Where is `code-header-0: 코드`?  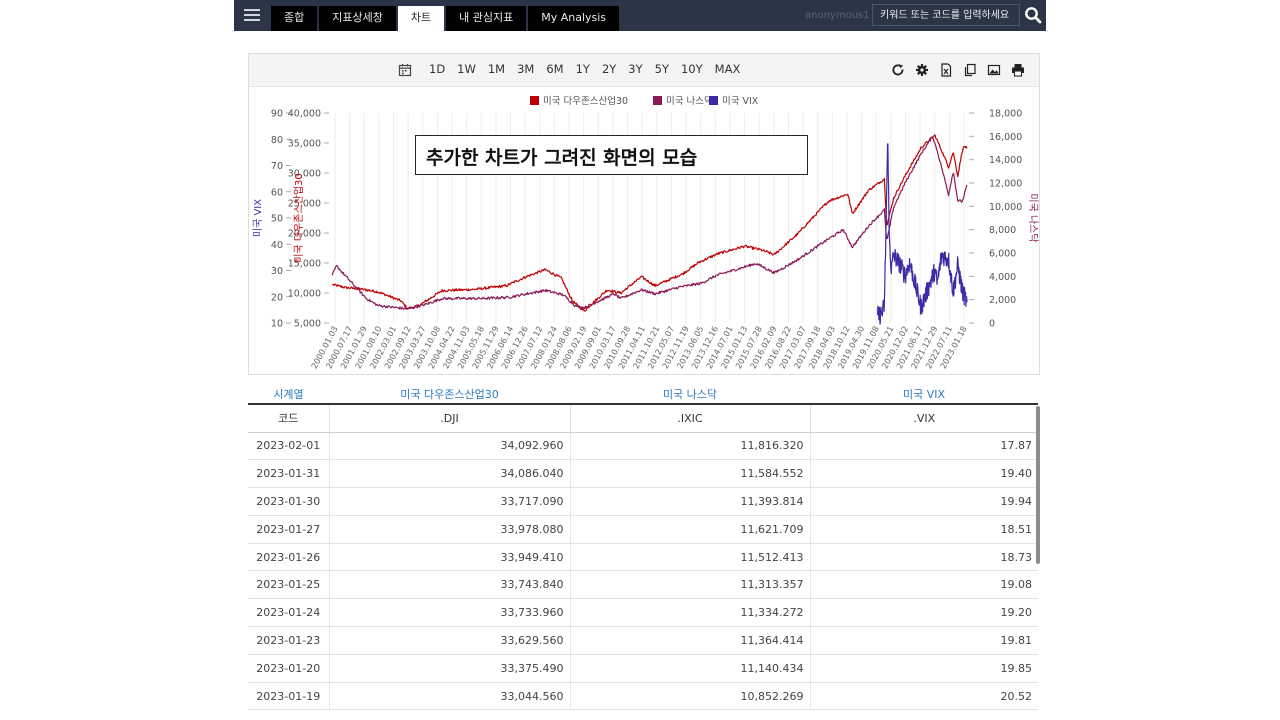
code-header-0: 코드 is located at coordinates (288, 418).